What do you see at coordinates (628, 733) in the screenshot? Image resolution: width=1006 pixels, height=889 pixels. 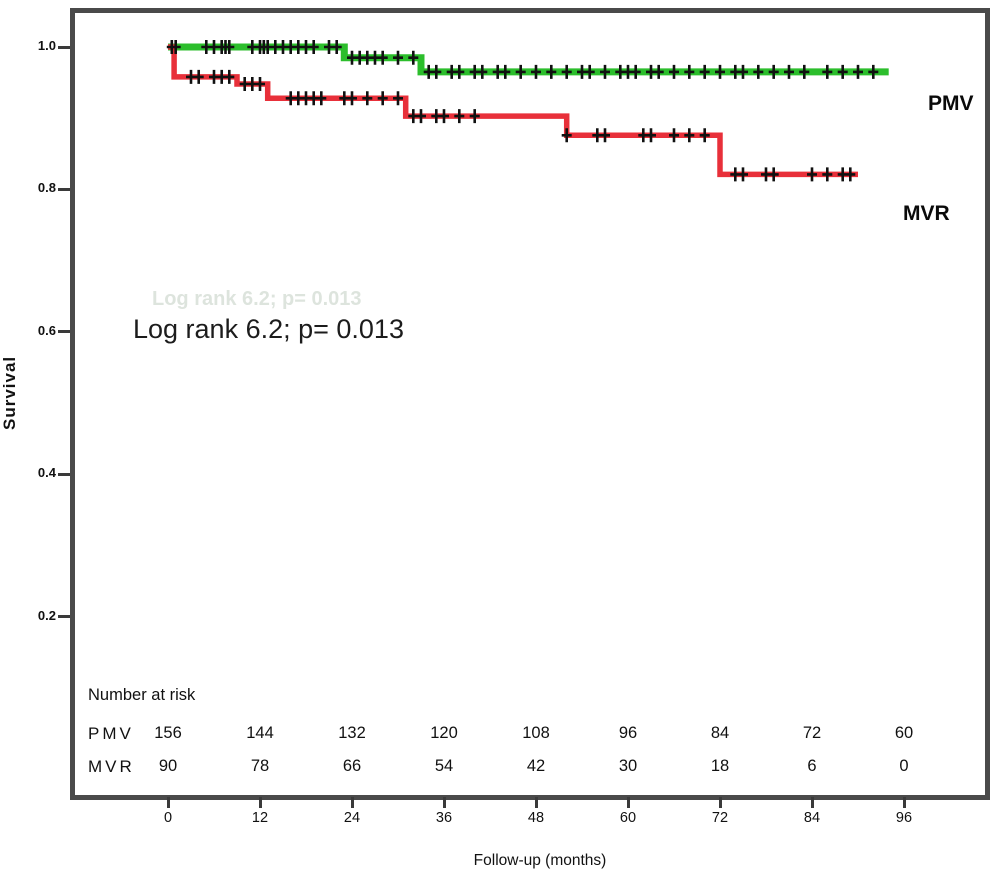 I see `risk-value-pmv-60: 96` at bounding box center [628, 733].